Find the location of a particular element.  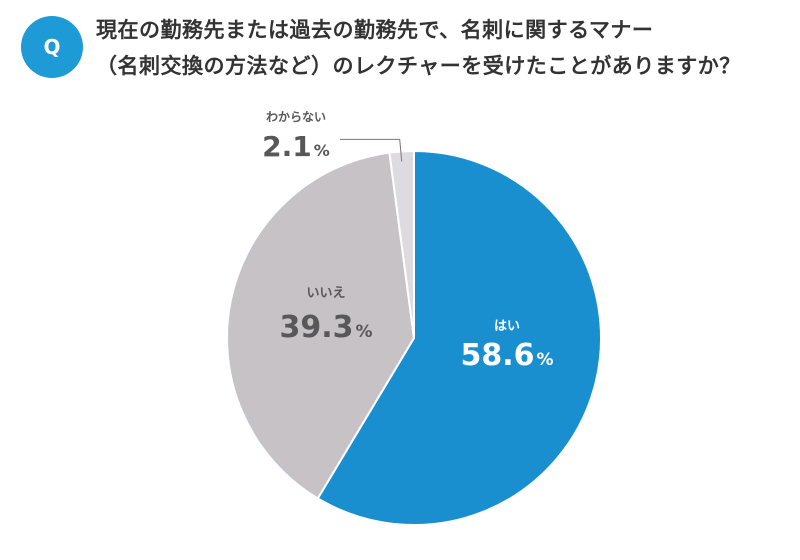

slice-label-2: いいえ is located at coordinates (325, 293).